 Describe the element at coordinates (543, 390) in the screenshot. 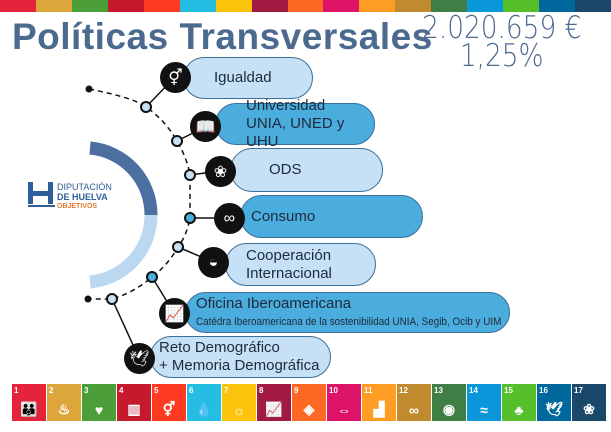

I see `sdg-number: 16` at that location.